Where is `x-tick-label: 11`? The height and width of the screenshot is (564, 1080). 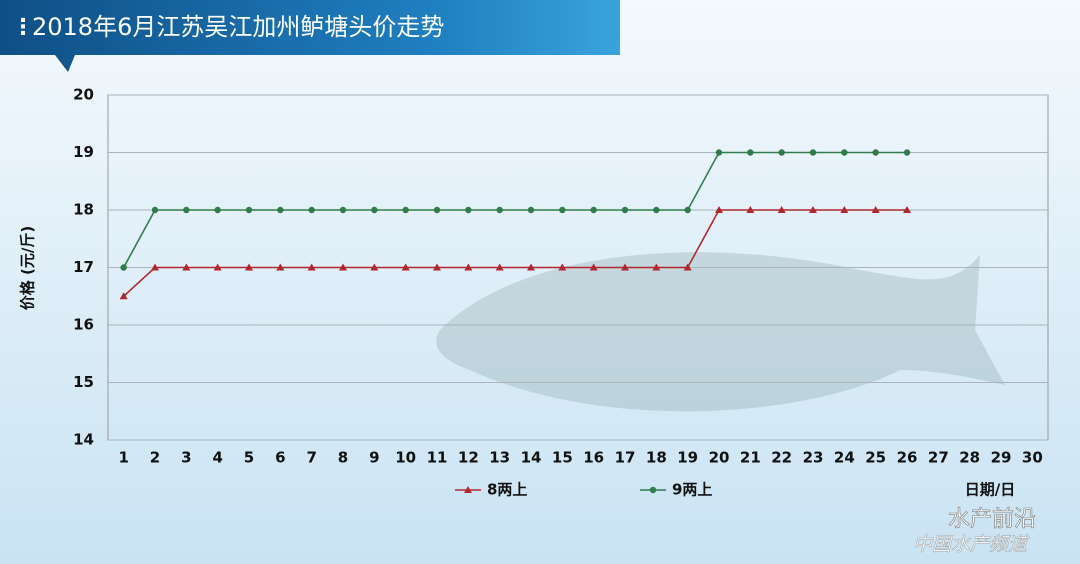 x-tick-label: 11 is located at coordinates (437, 458).